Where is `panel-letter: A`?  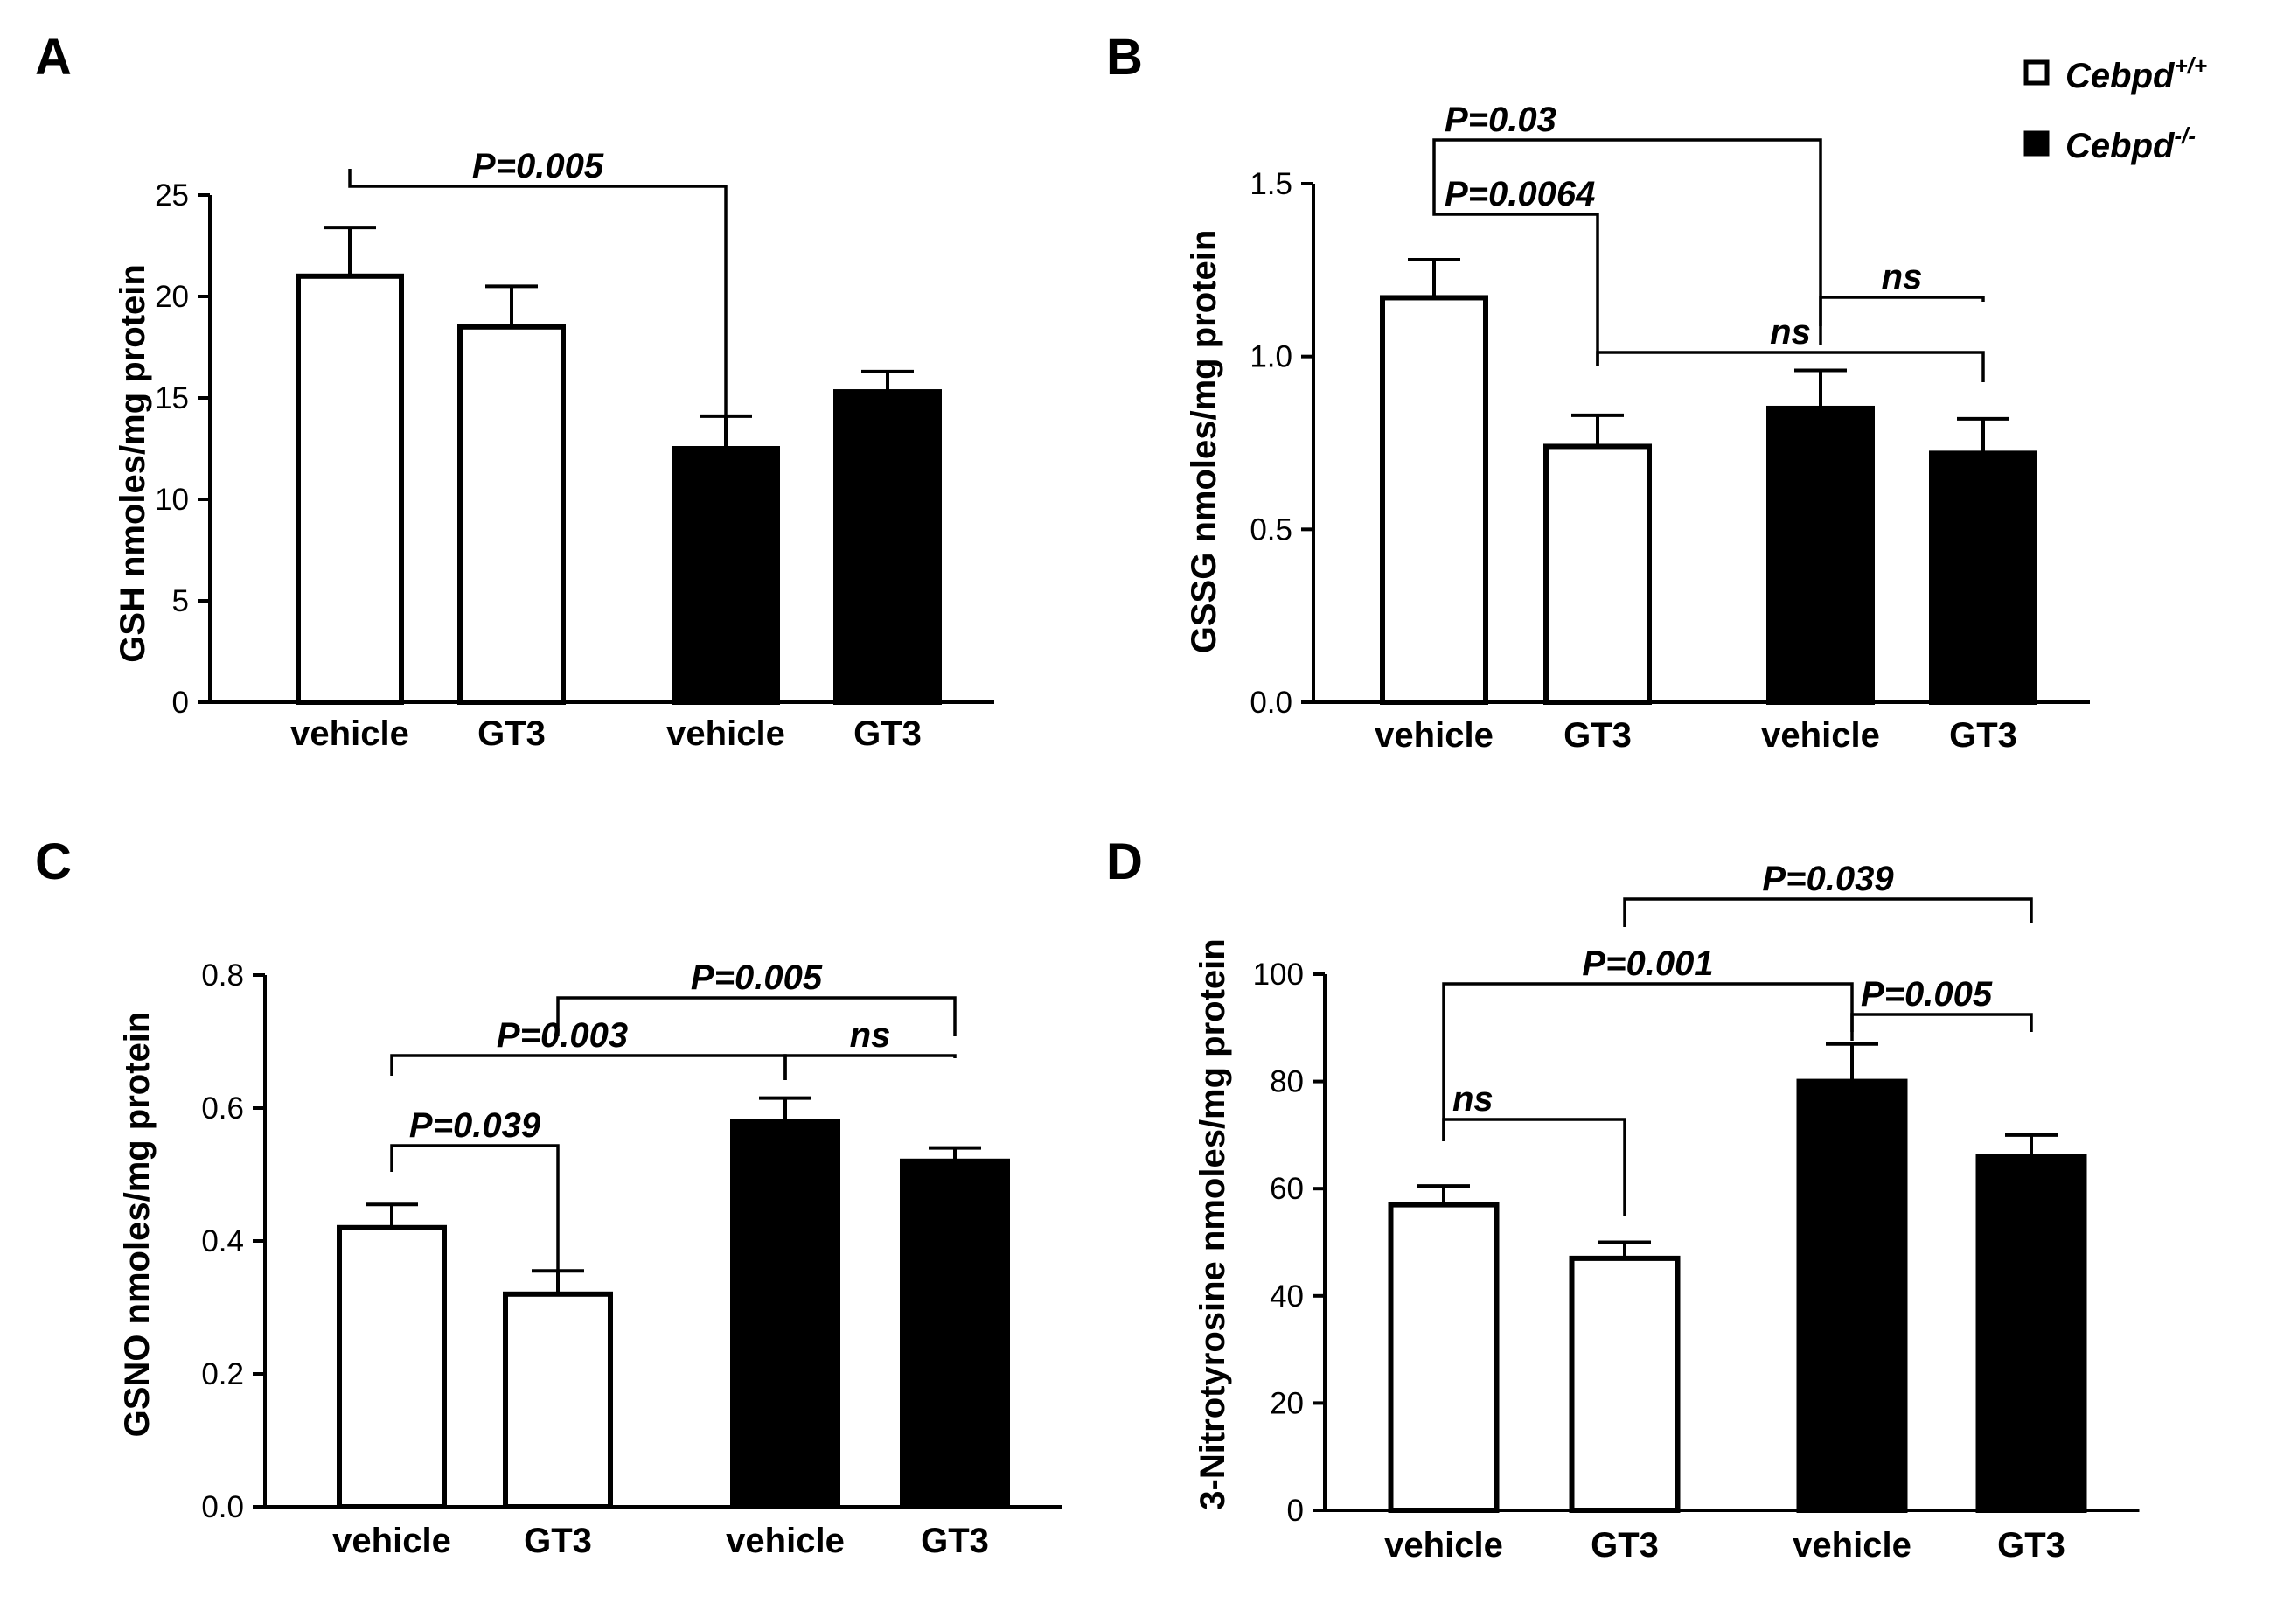 panel-letter: A is located at coordinates (53, 57).